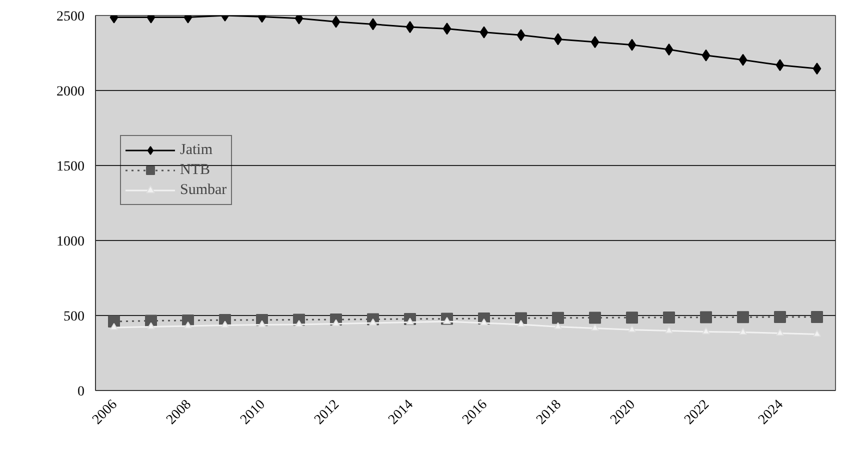  What do you see at coordinates (196, 150) in the screenshot?
I see `legend-label: Jatim` at bounding box center [196, 150].